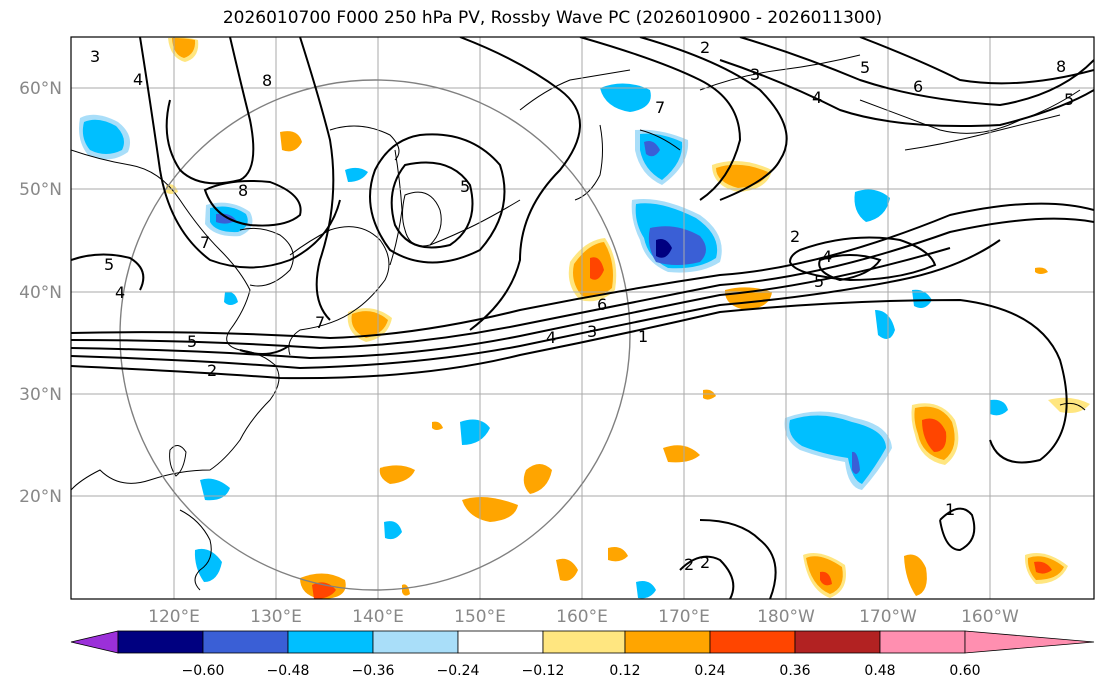 This screenshot has height=692, width=1105. Describe the element at coordinates (40, 395) in the screenshot. I see `lat-label-30n: 30°N` at that location.